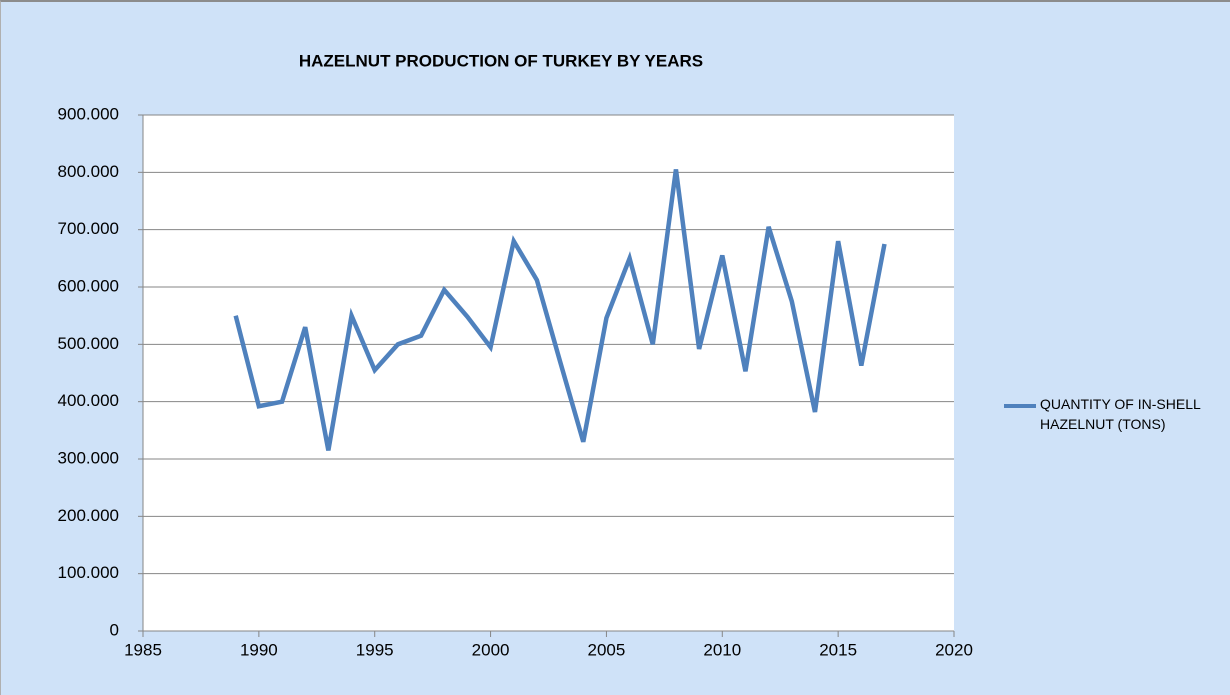 This screenshot has width=1230, height=695. Describe the element at coordinates (88, 285) in the screenshot. I see `y-tick-label: 600.000` at that location.